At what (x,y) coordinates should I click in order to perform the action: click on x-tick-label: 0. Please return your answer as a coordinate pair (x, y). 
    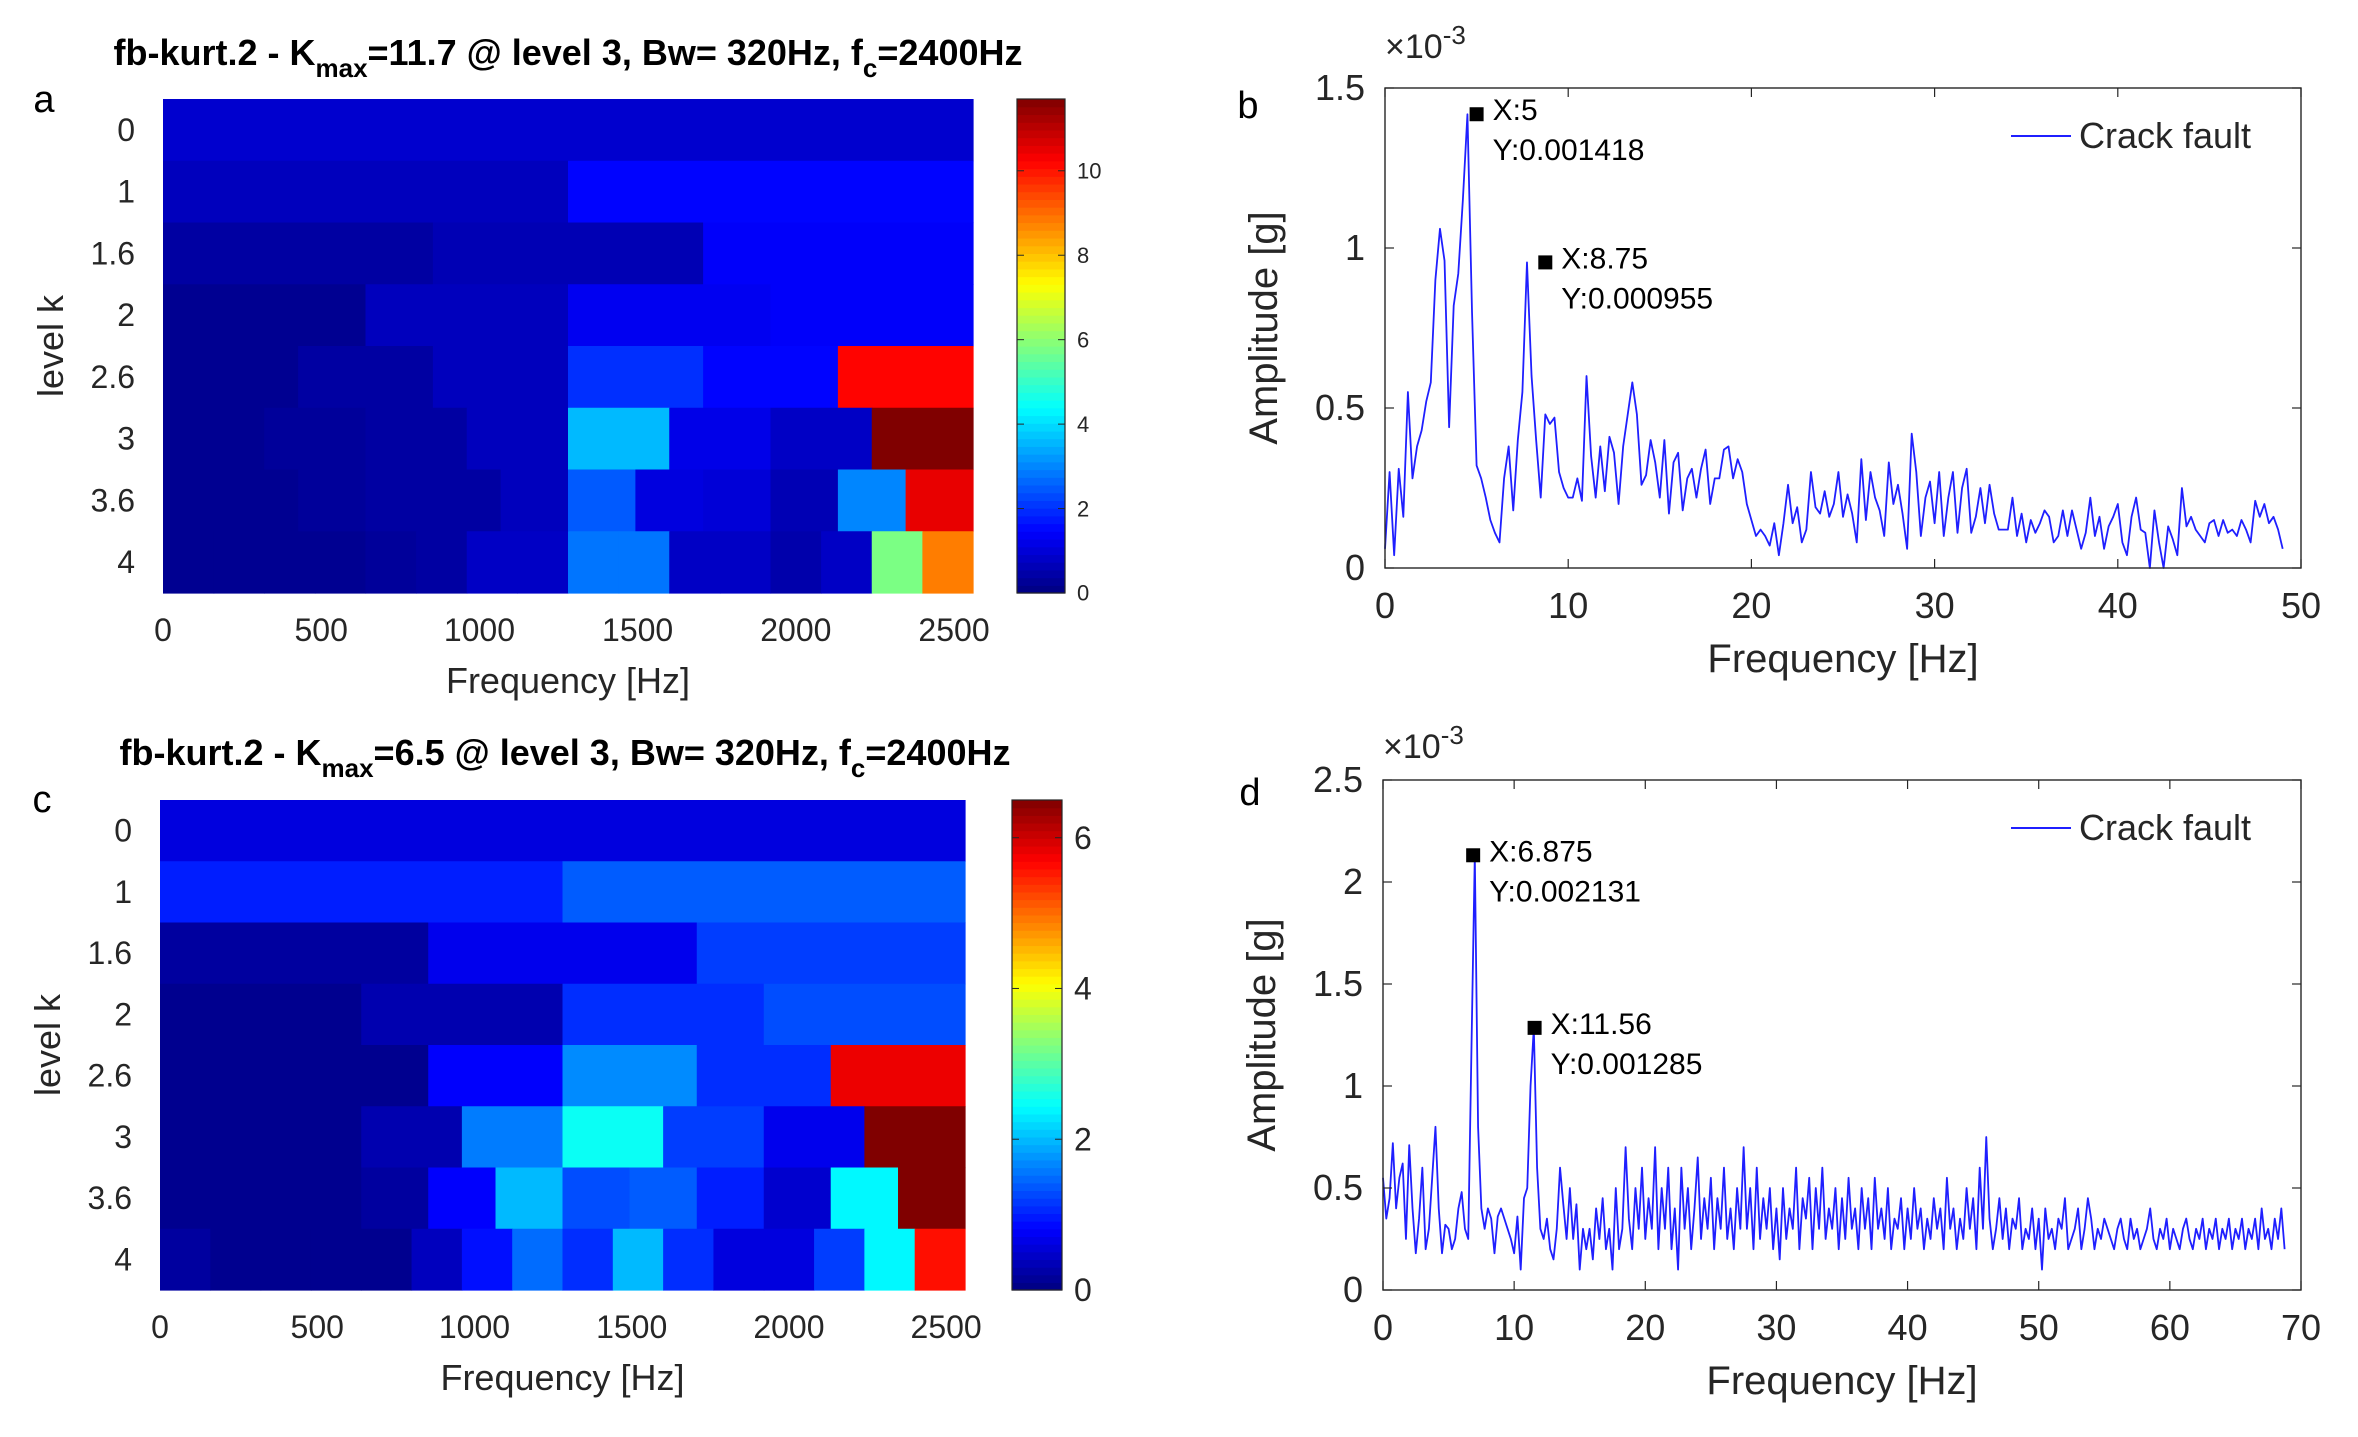
    Looking at the image, I should click on (160, 1327).